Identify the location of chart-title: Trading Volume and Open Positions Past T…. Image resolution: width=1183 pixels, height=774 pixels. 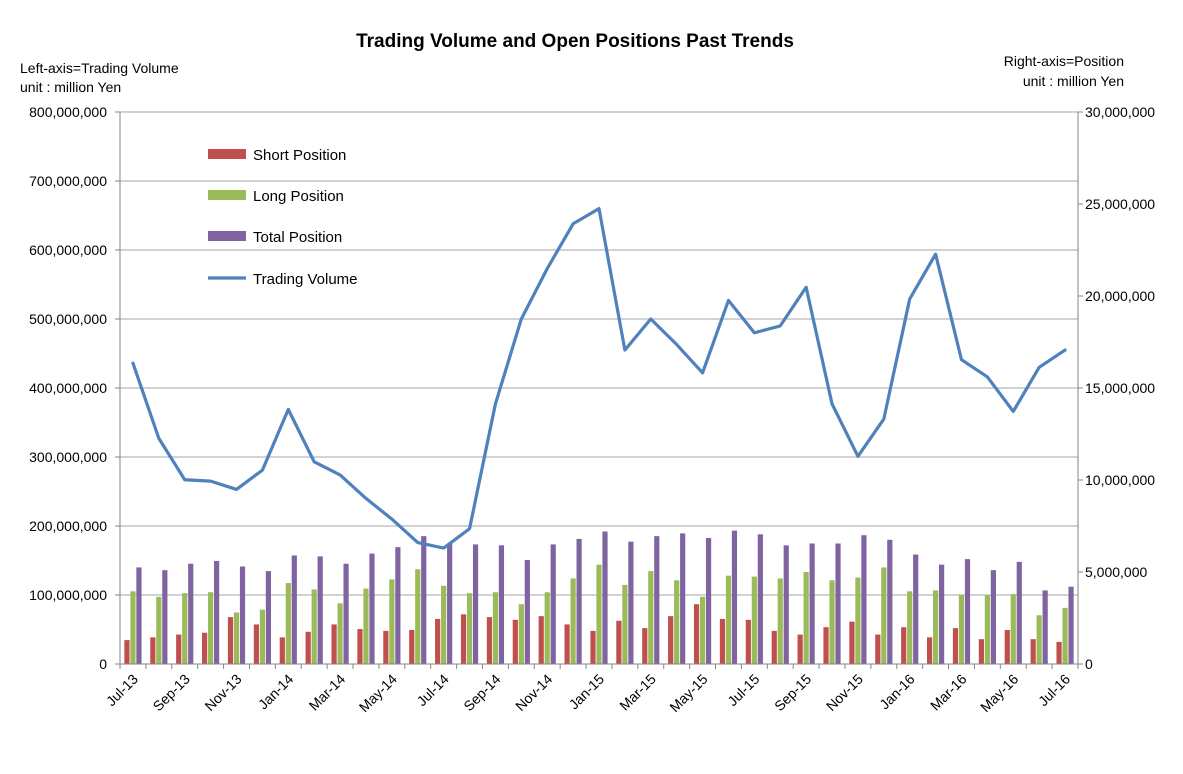
(575, 41).